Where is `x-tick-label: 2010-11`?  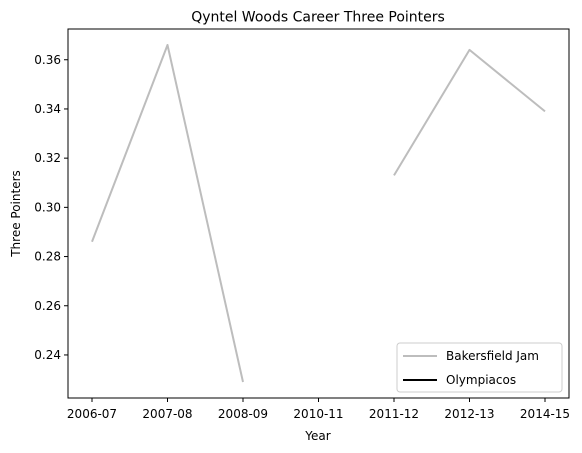 x-tick-label: 2010-11 is located at coordinates (318, 414).